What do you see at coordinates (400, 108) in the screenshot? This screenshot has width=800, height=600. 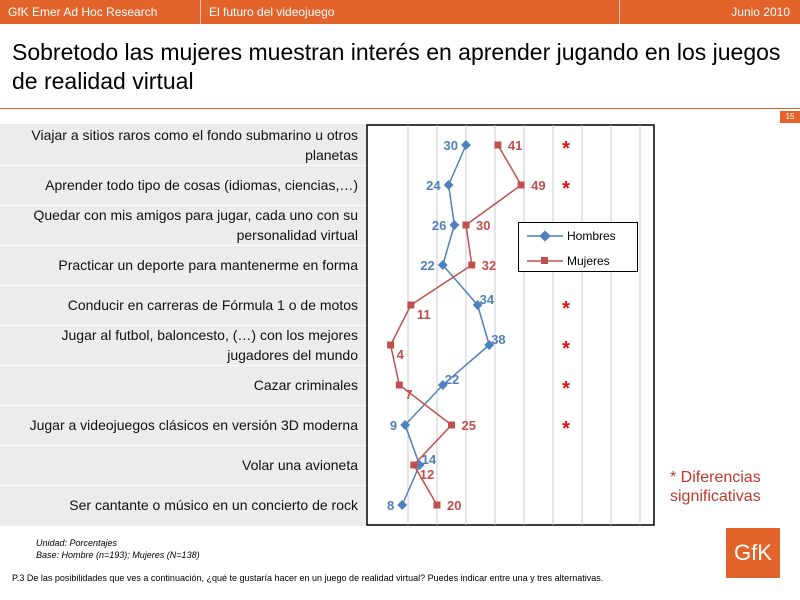 I see `title-divider` at bounding box center [400, 108].